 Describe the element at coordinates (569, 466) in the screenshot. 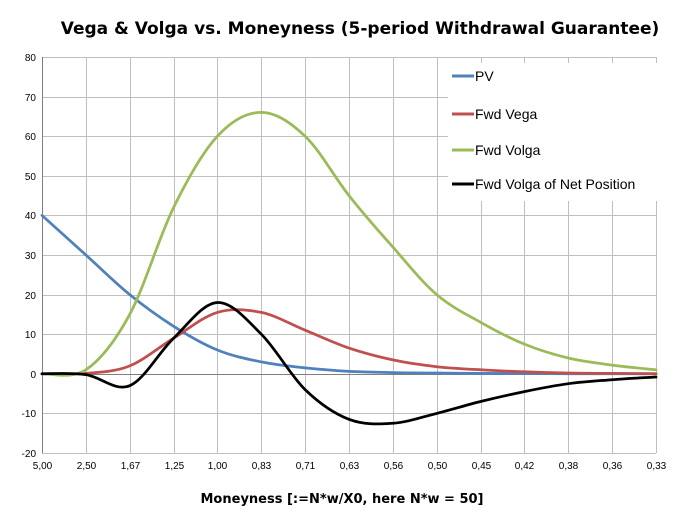

I see `x-tick-label: 0,38` at that location.